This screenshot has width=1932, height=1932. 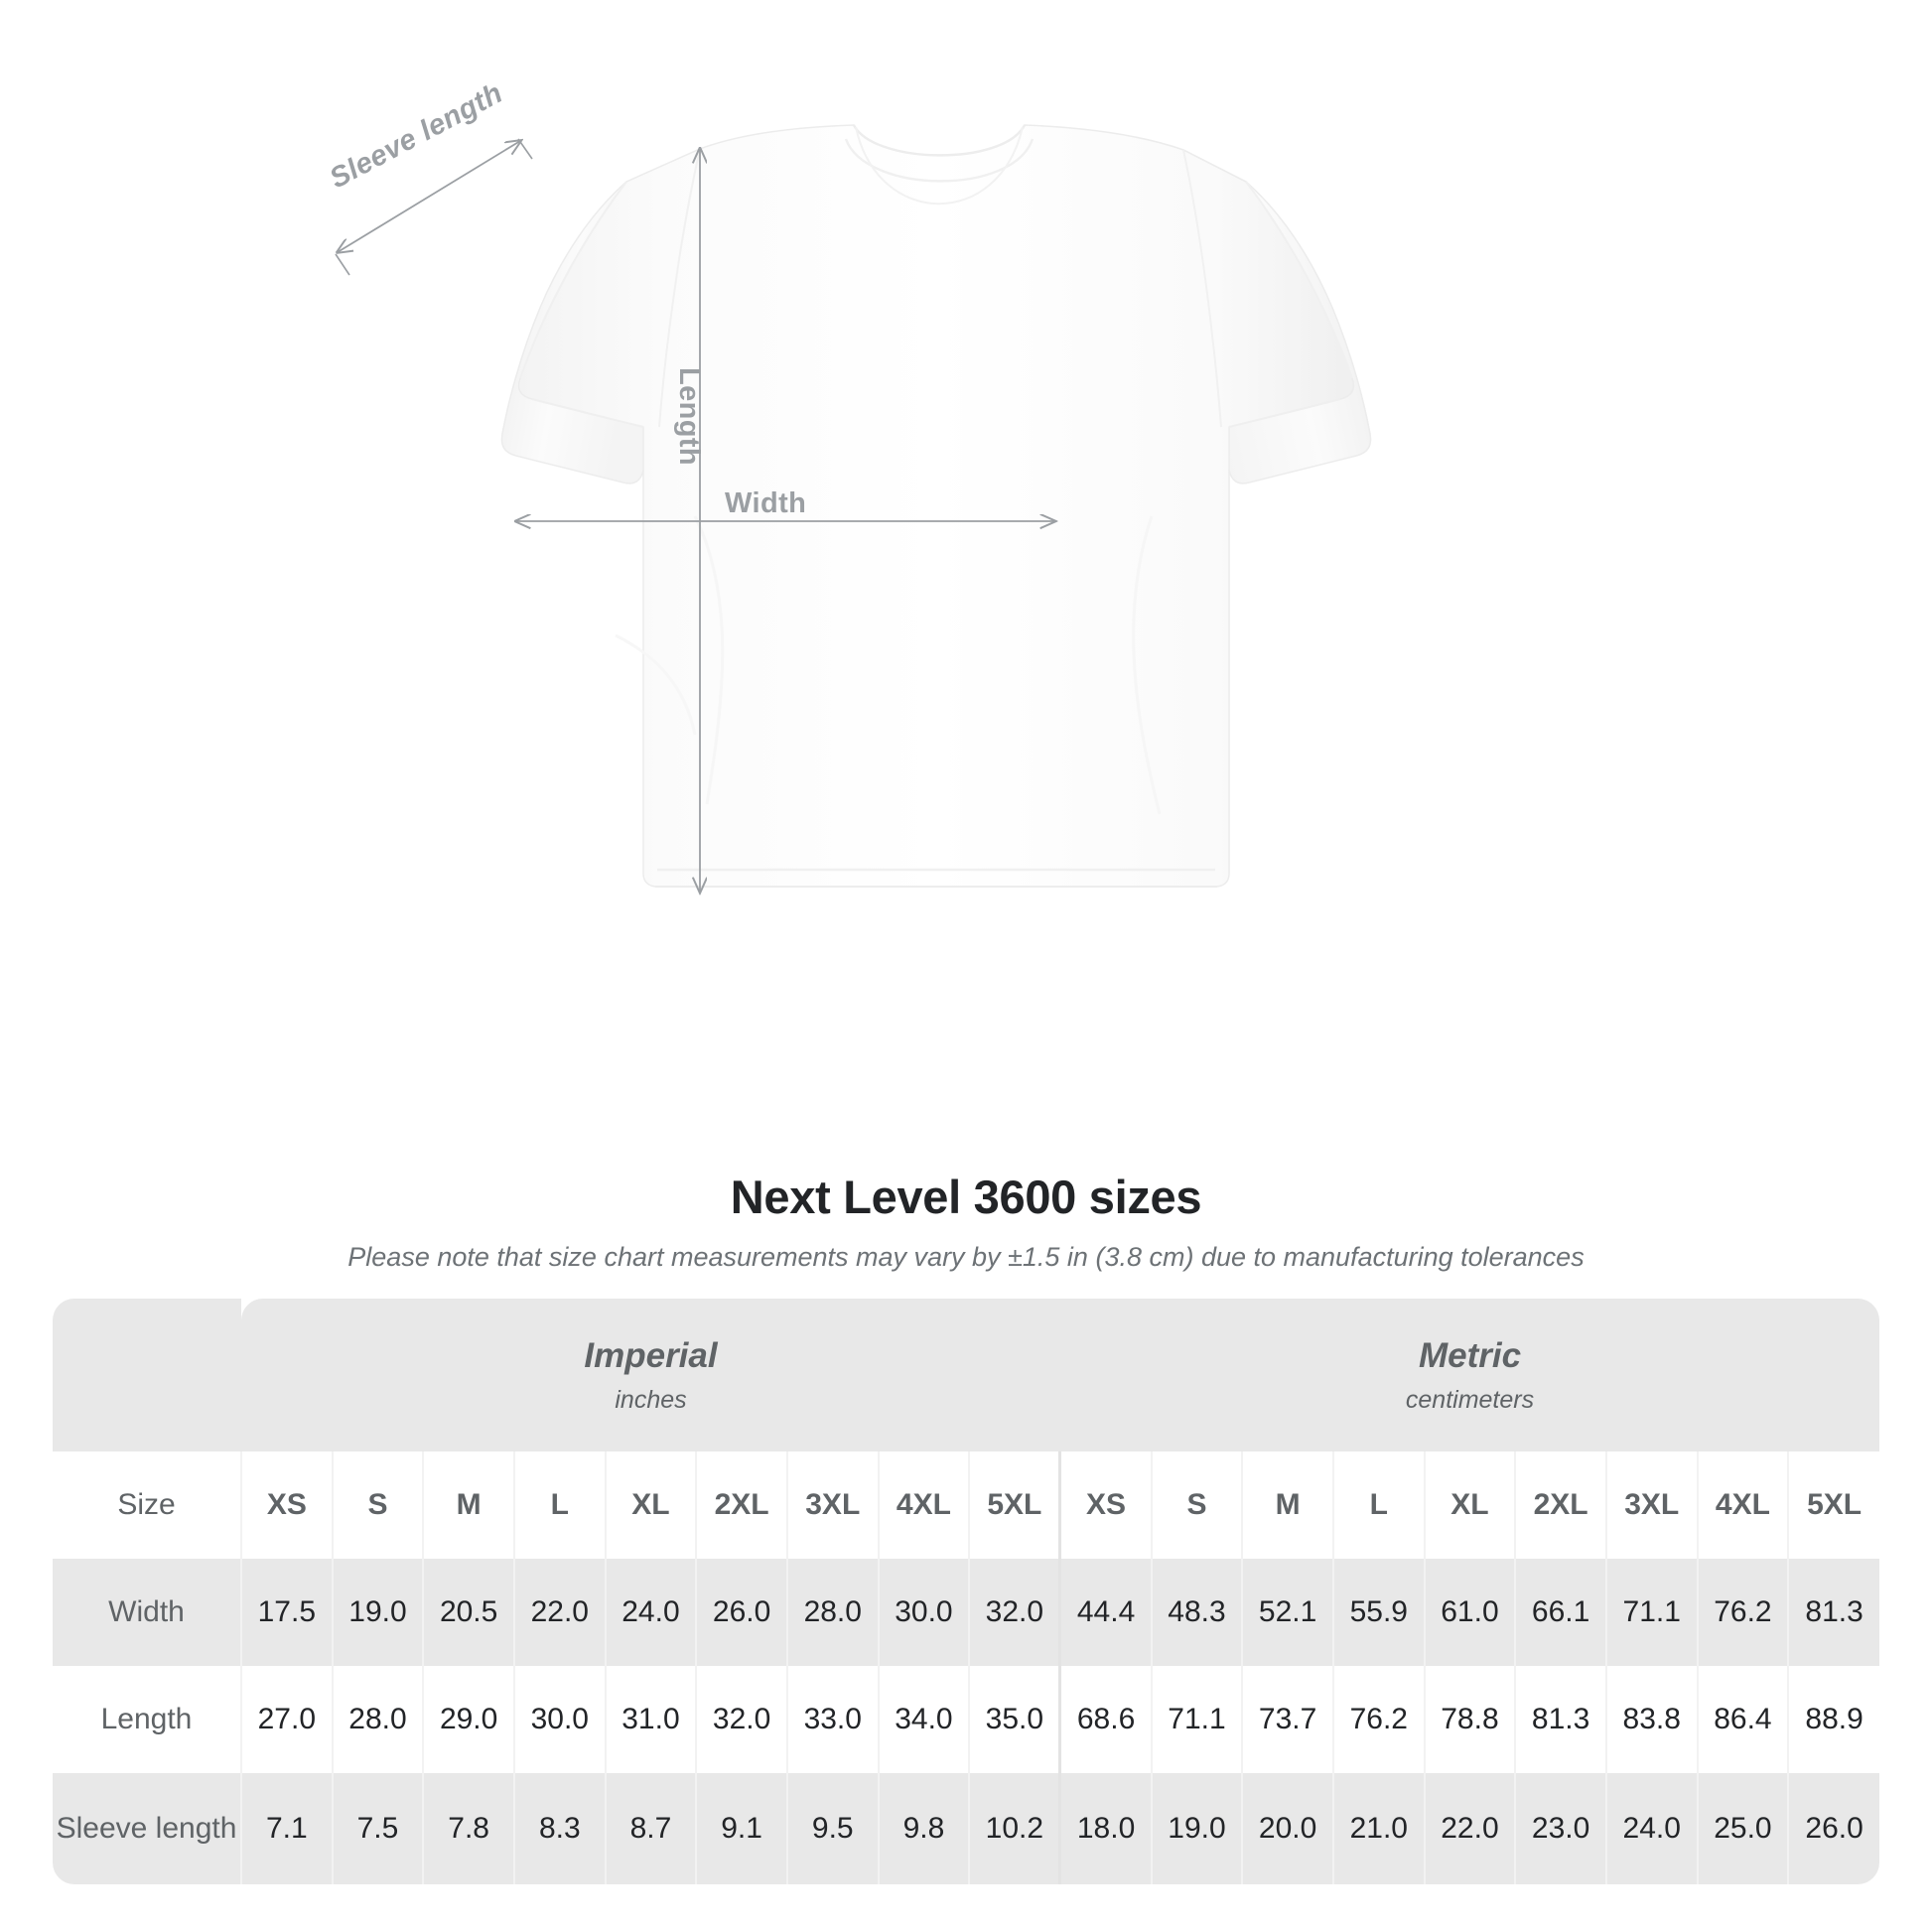 What do you see at coordinates (832, 1828) in the screenshot?
I see `sleeve-imperial-3xl: 9.5` at bounding box center [832, 1828].